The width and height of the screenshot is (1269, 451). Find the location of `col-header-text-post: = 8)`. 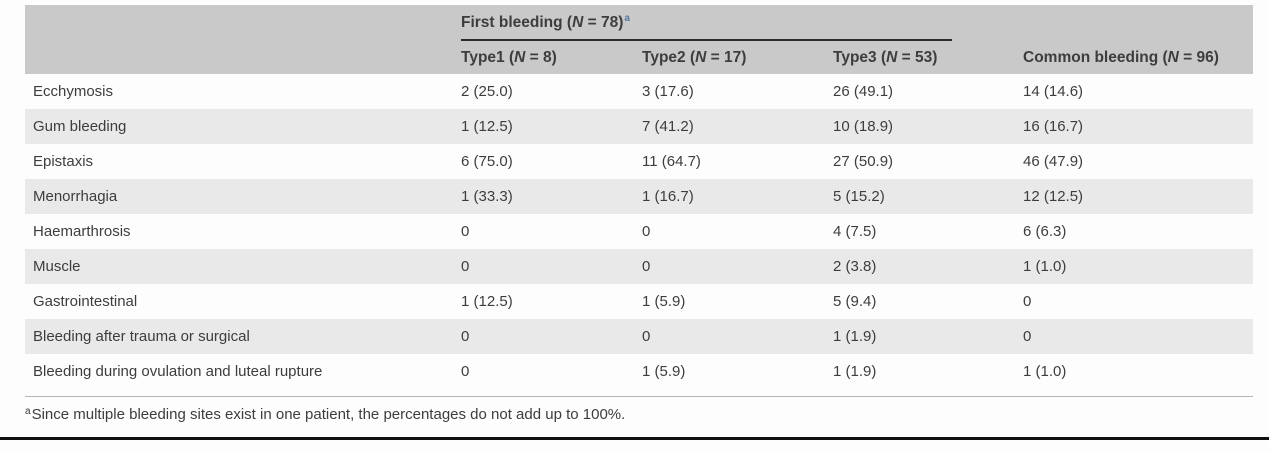

col-header-text-post: = 8) is located at coordinates (541, 57).